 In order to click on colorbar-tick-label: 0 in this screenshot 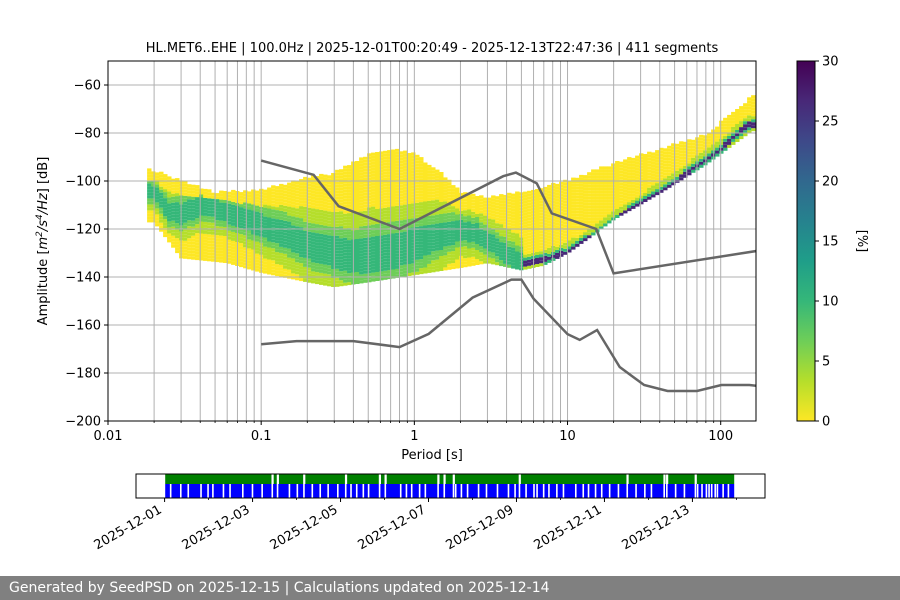, I will do `click(826, 422)`.